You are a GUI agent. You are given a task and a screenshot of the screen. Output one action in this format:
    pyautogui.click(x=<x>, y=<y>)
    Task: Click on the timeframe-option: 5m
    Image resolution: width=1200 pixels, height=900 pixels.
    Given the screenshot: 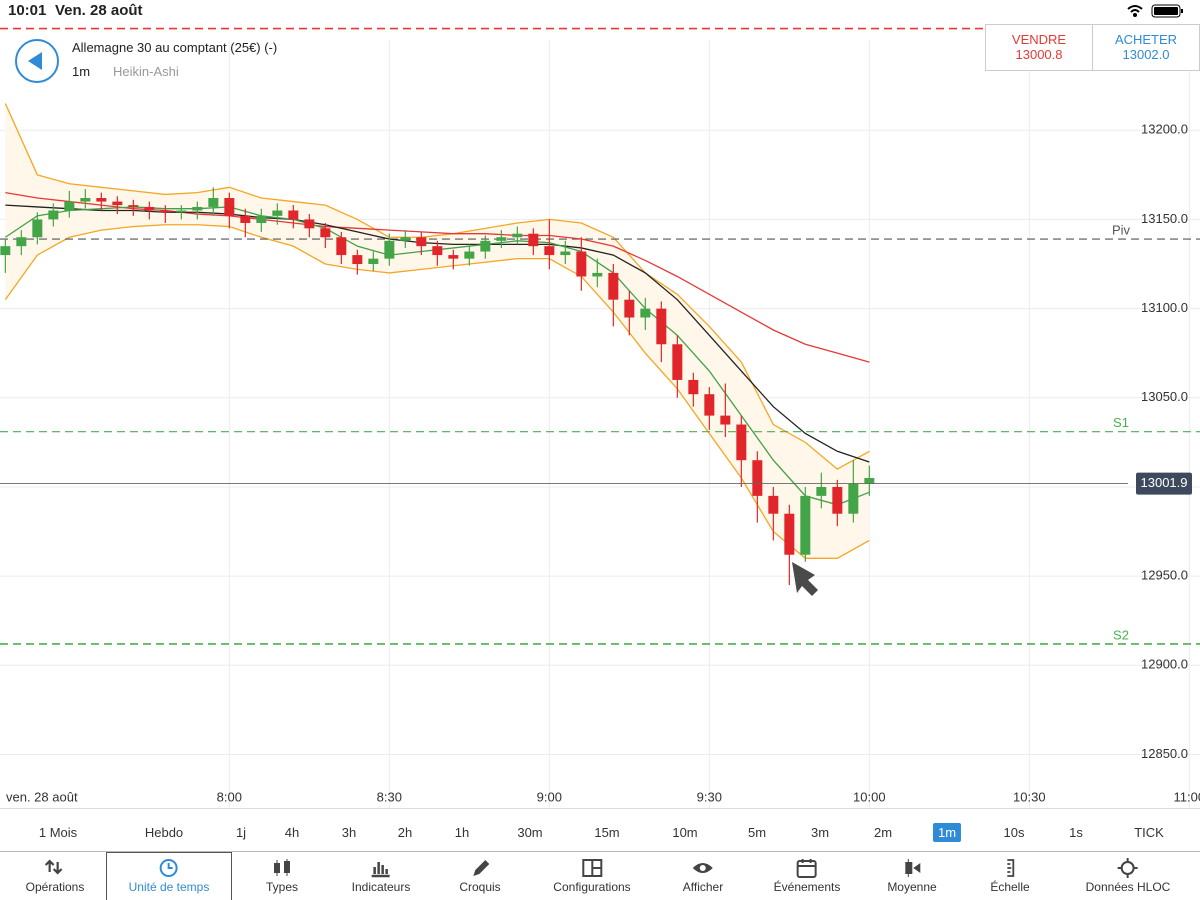 What is the action you would take?
    pyautogui.click(x=757, y=832)
    